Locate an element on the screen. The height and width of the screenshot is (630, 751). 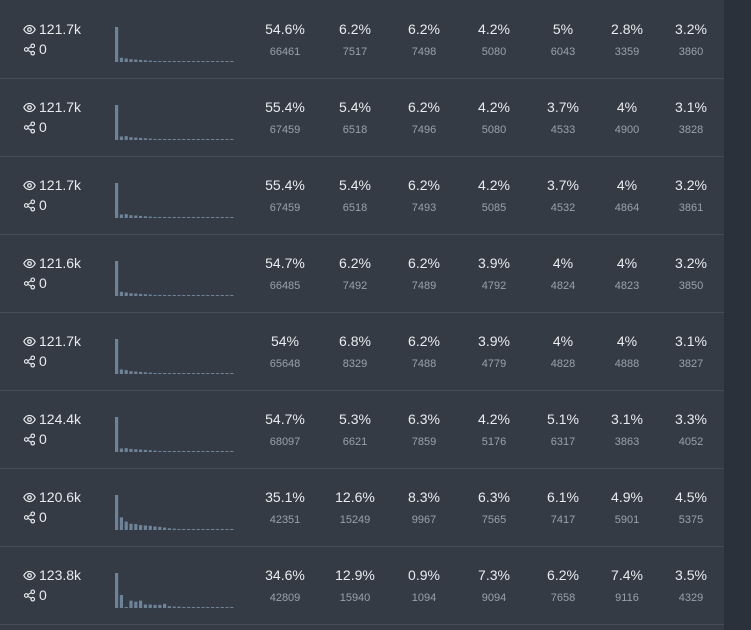
shares-count: 0 is located at coordinates (43, 439).